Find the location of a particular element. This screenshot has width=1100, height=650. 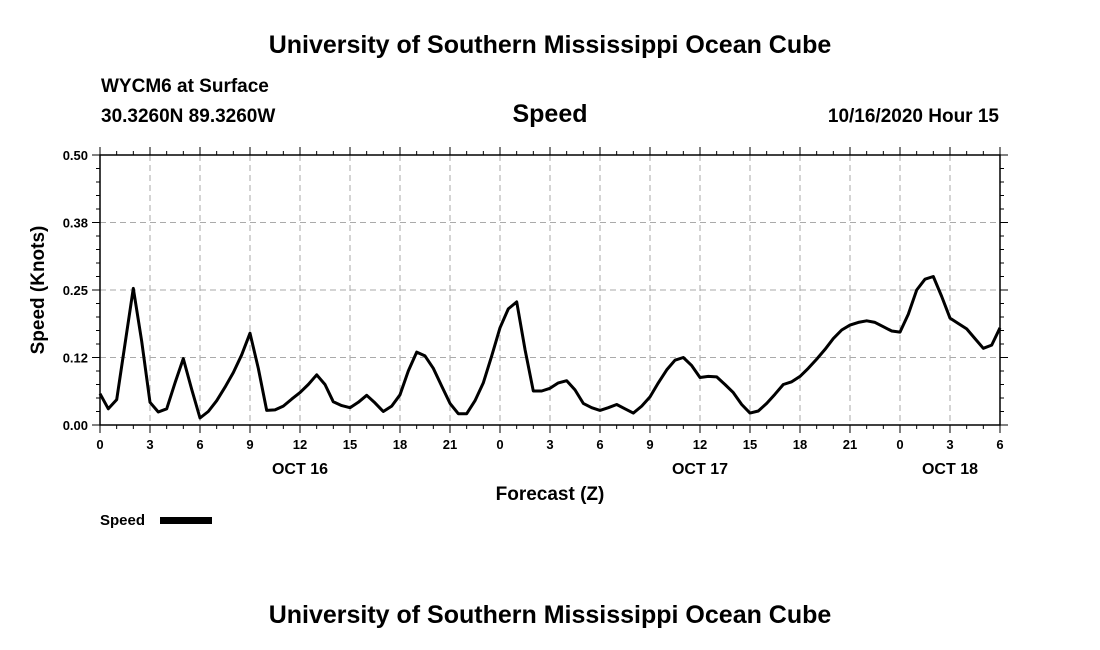

y-tick-label: 0.38 is located at coordinates (75, 223).